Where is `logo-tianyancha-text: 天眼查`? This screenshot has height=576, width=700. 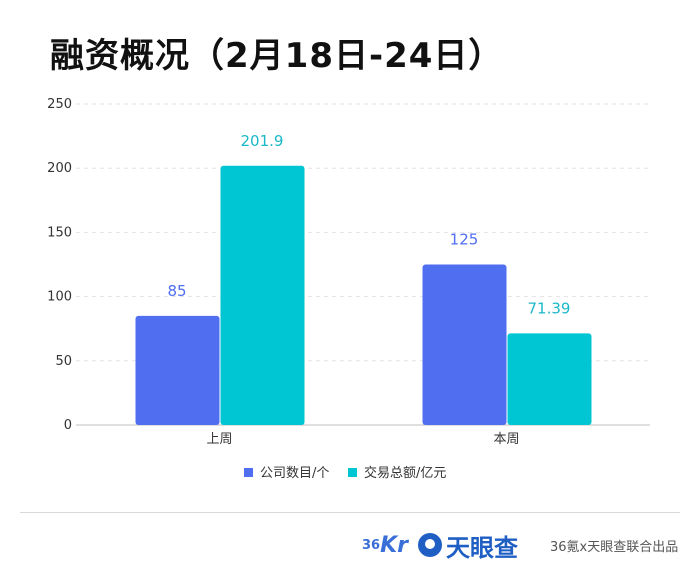
logo-tianyancha-text: 天眼查 is located at coordinates (482, 547).